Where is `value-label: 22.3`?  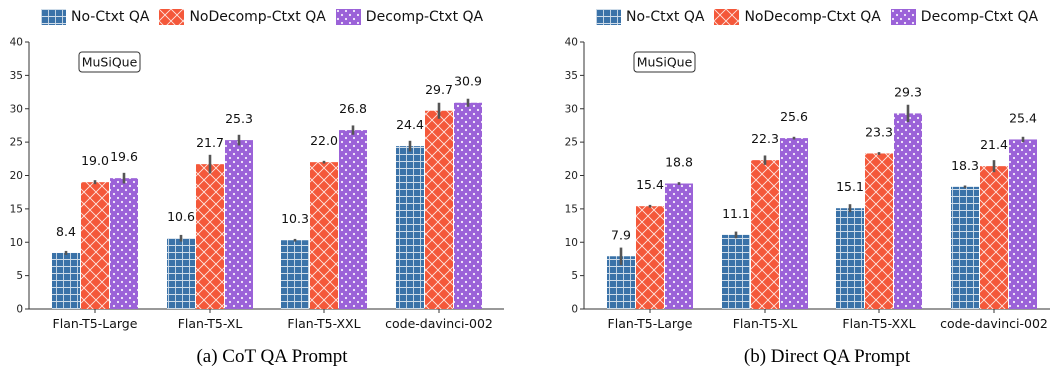
value-label: 22.3 is located at coordinates (765, 138).